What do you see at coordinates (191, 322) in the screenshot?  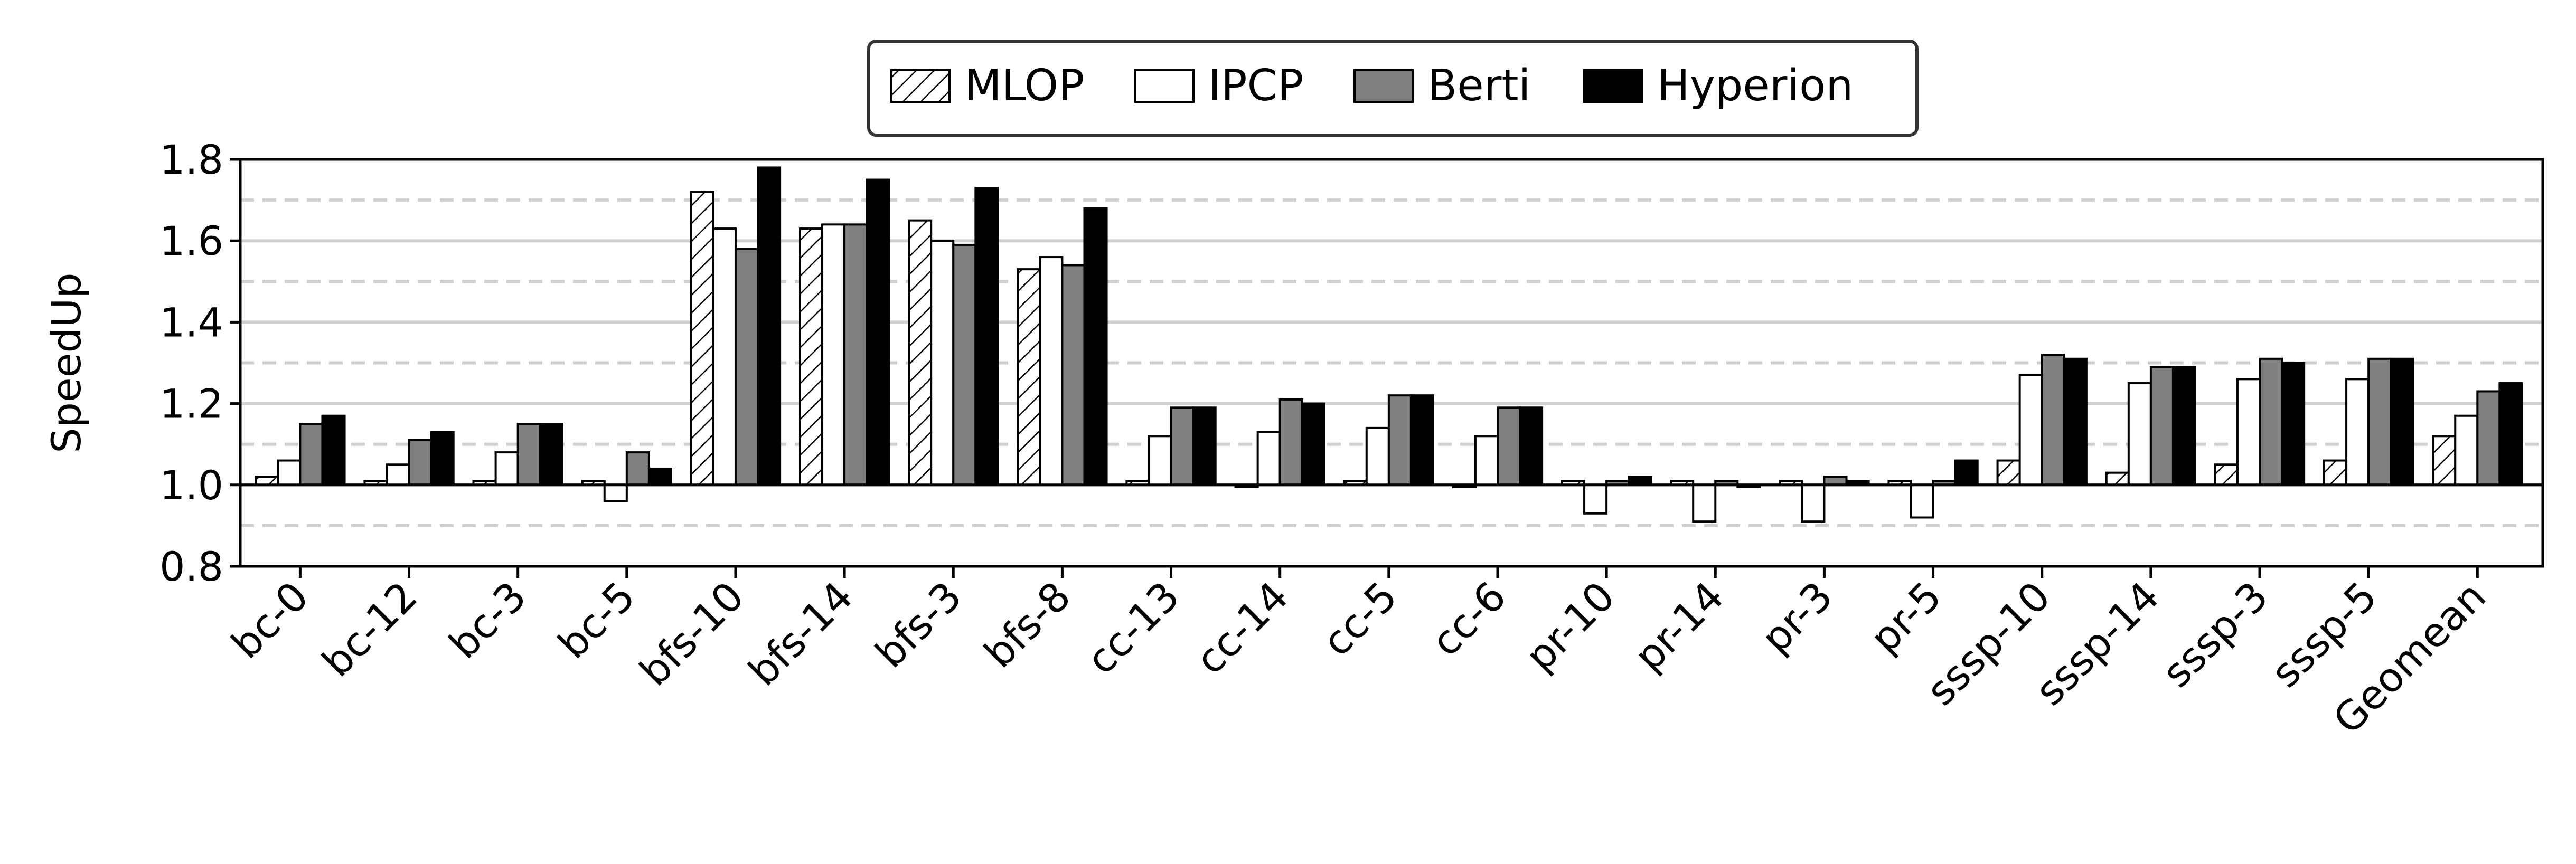 I see `y-tick-label: 1.4` at bounding box center [191, 322].